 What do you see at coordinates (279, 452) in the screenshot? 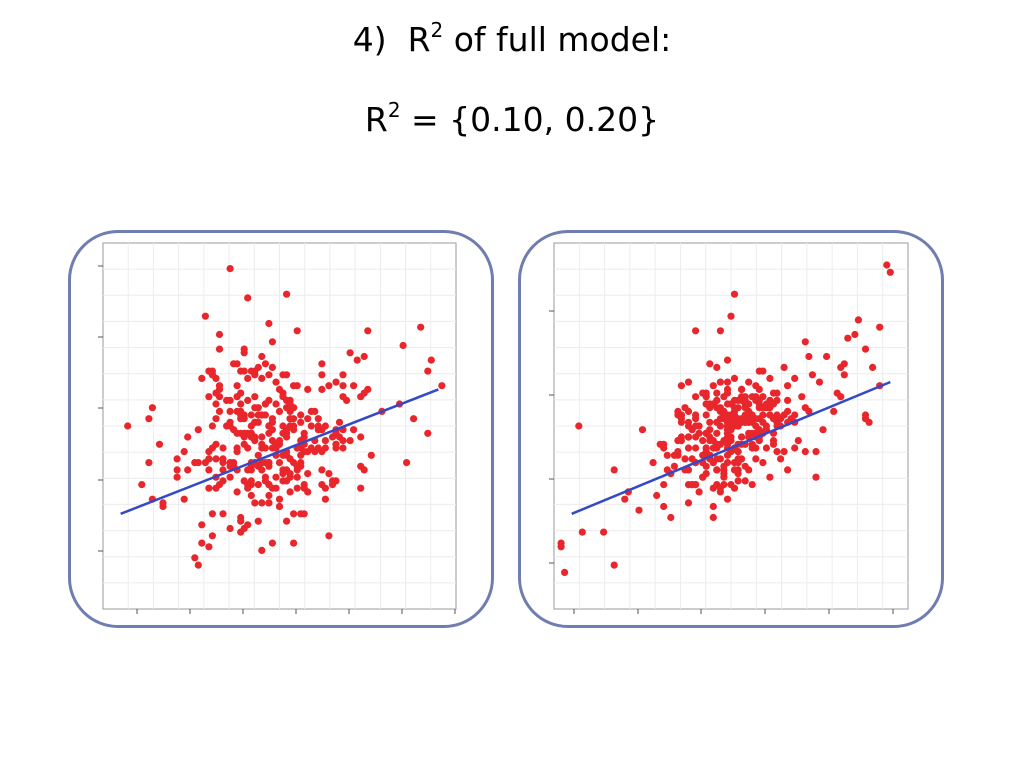
I see `left-regression-line` at bounding box center [279, 452].